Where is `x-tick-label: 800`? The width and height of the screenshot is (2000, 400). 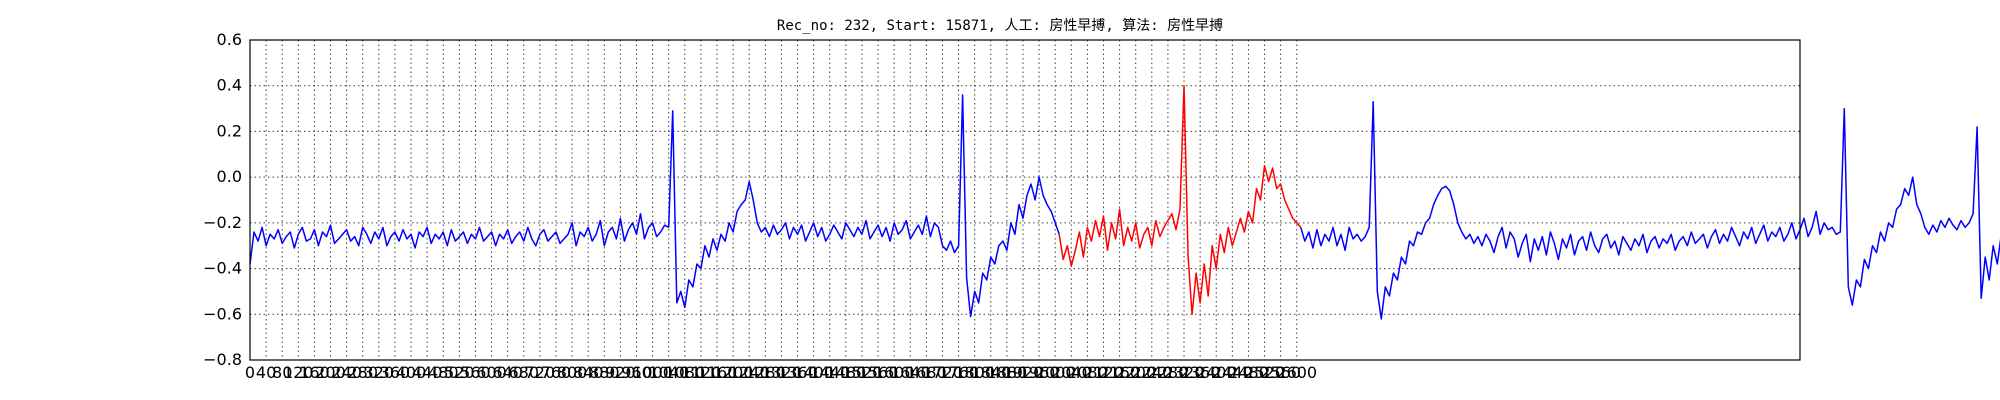
x-tick-label: 800 is located at coordinates (572, 372).